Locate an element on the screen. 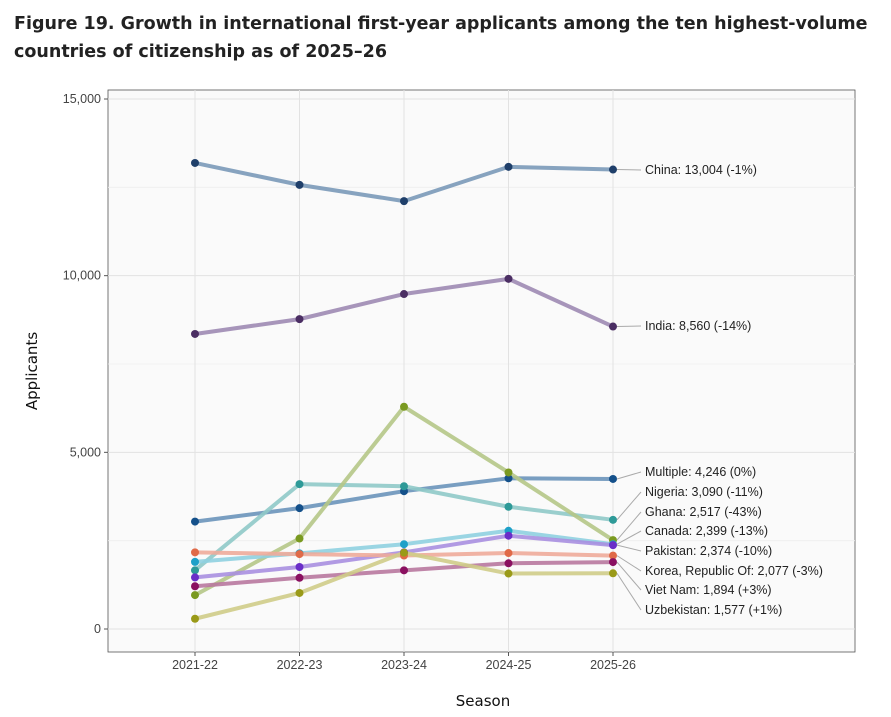 This screenshot has height=717, width=891. y-tick-label: 15,000 is located at coordinates (82, 99).